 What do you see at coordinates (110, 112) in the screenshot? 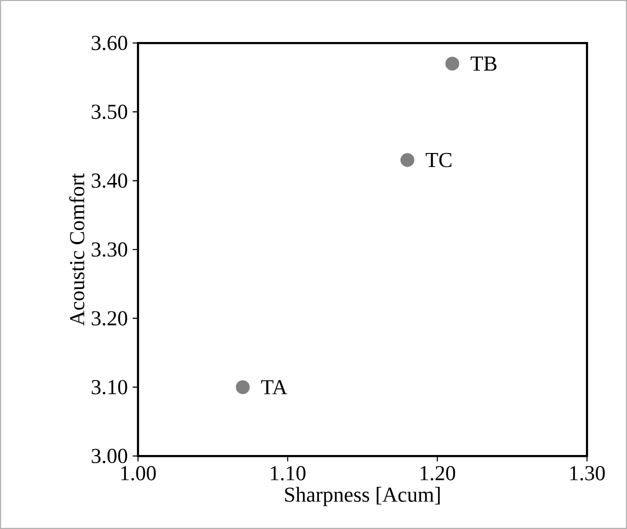
I see `y-tick-label: 3.50` at bounding box center [110, 112].